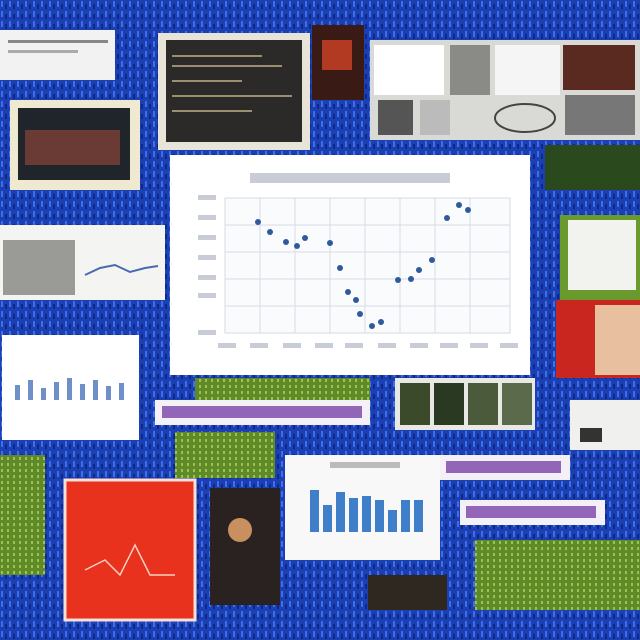 This screenshot has width=640, height=640. I want to click on axis-label-placeholders, so click(358, 271).